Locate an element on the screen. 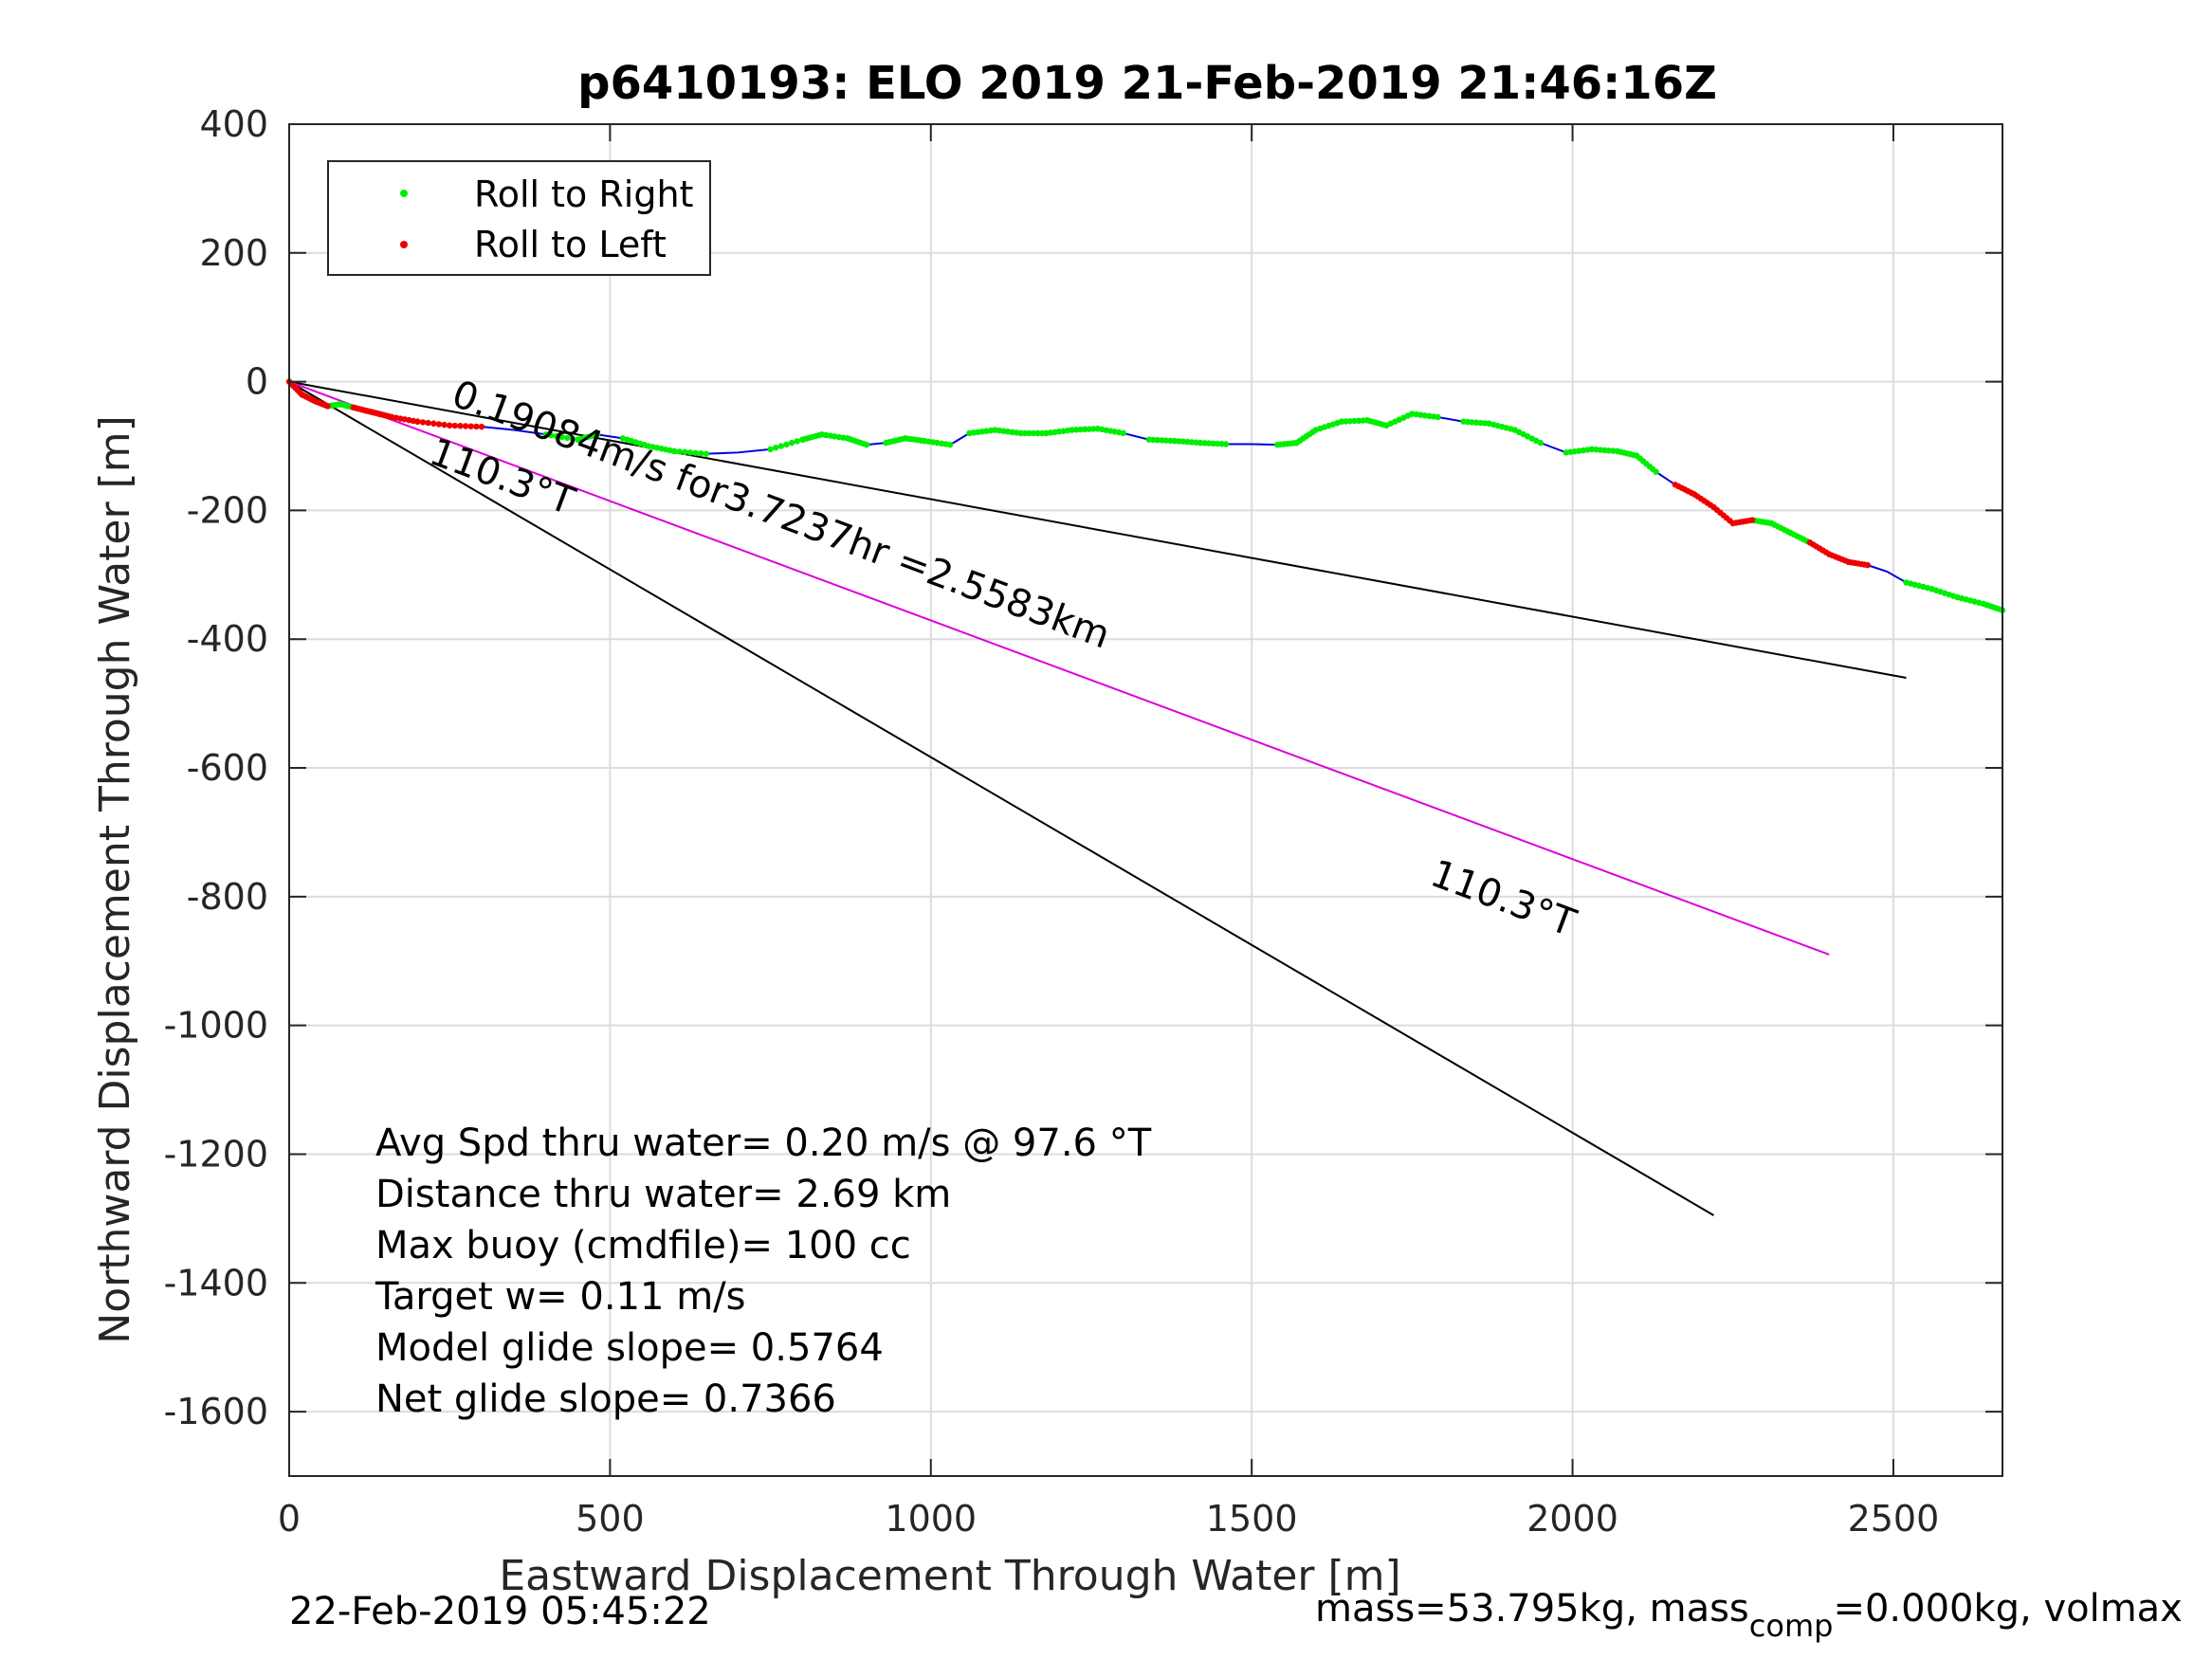  y-tick-label: -1200 is located at coordinates (216, 1154).